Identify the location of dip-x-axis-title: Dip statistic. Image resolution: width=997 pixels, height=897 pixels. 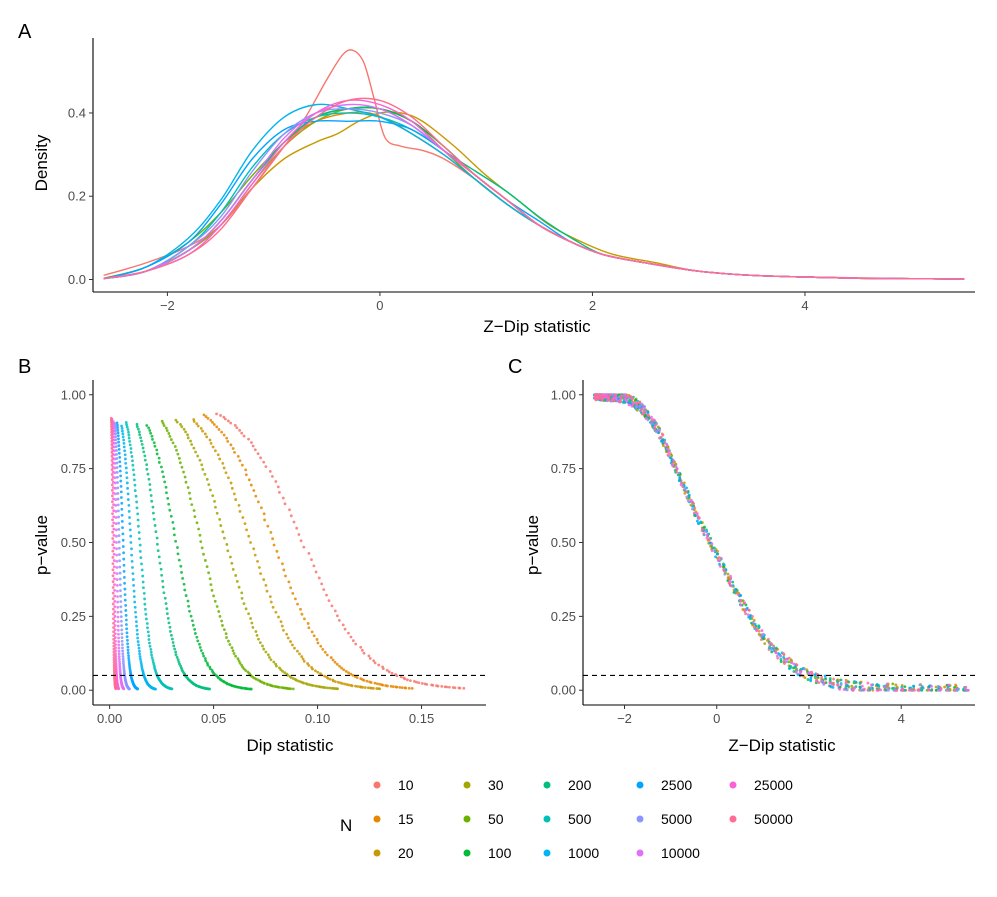
(290, 745).